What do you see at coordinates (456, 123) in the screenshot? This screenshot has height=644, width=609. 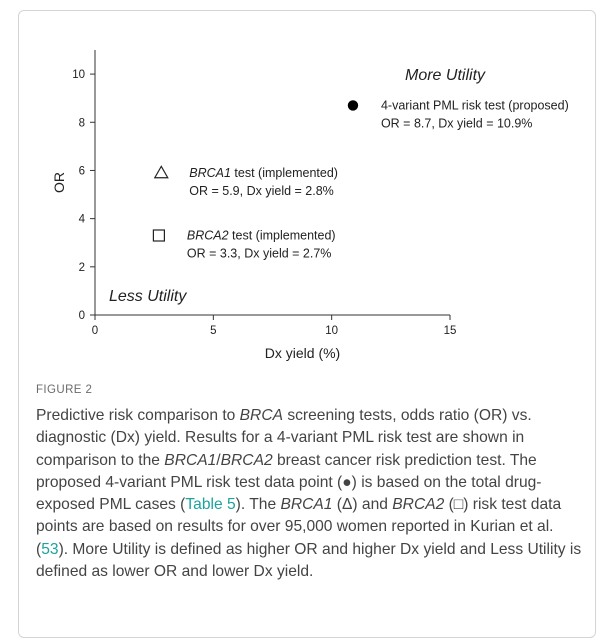 I see `point-label-stats: OR = 8.7, Dx yield = 10.9%` at bounding box center [456, 123].